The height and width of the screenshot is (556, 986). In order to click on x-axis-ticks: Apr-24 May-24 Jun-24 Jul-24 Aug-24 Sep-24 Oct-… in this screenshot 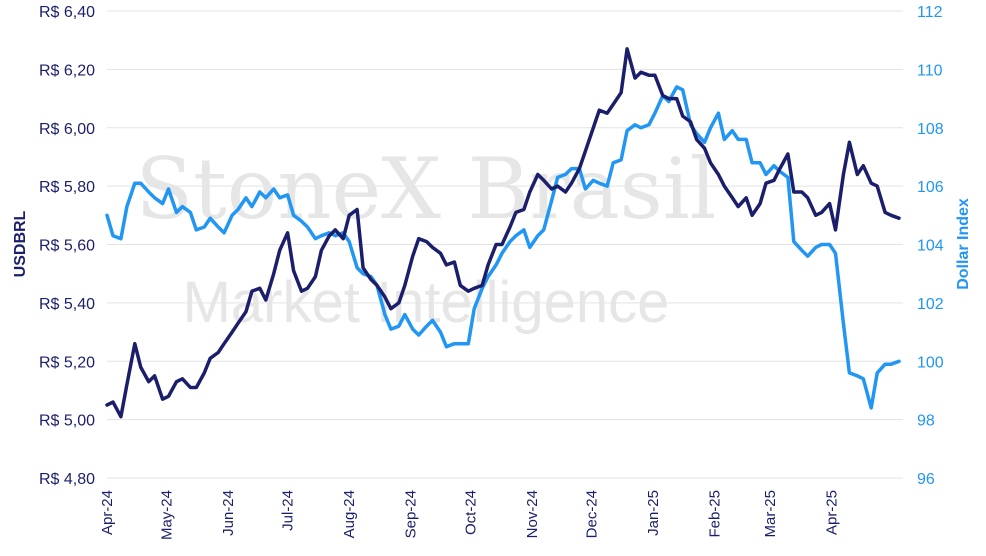, I will do `click(470, 515)`.